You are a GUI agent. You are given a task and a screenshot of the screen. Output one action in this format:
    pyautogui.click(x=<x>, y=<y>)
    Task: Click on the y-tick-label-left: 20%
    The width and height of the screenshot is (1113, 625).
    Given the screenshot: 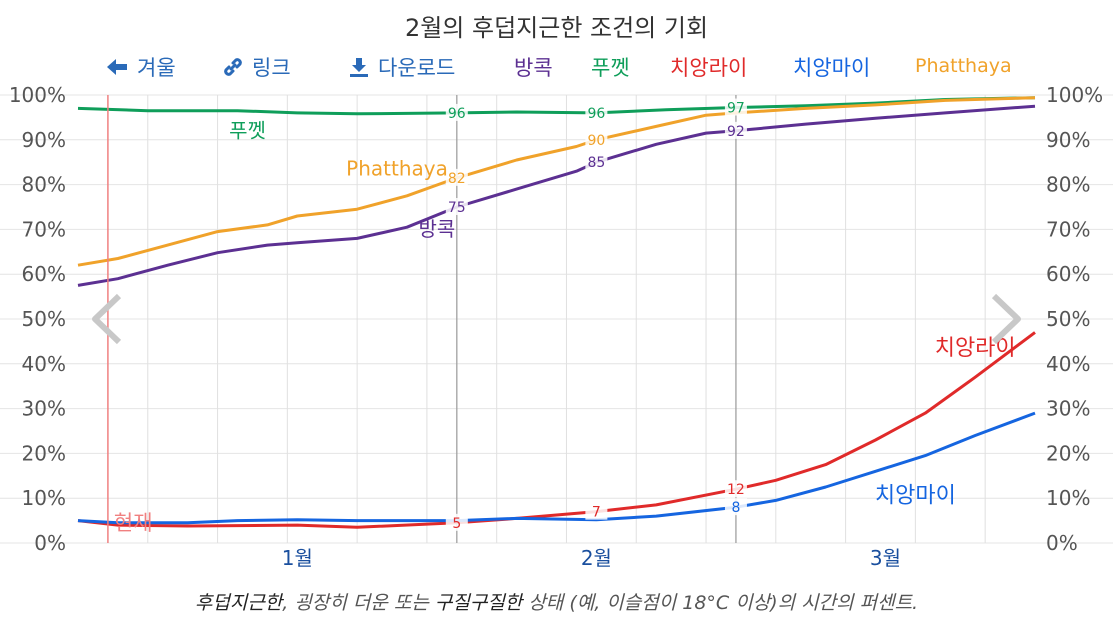 What is the action you would take?
    pyautogui.click(x=44, y=453)
    